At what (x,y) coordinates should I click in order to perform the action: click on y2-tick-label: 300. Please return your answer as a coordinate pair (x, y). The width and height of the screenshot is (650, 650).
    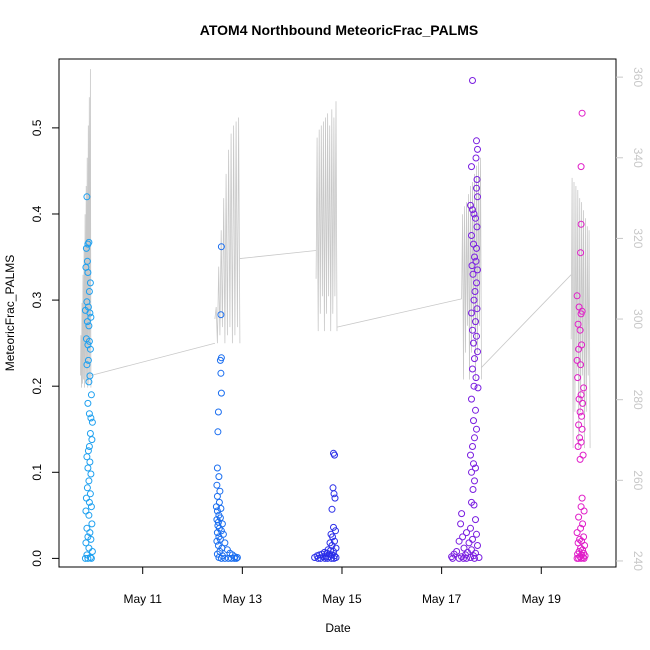
    Looking at the image, I should click on (638, 319).